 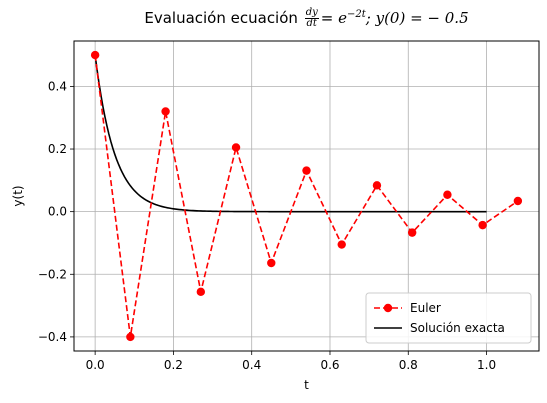 I want to click on y-tick-label: −0.4, so click(x=52, y=337).